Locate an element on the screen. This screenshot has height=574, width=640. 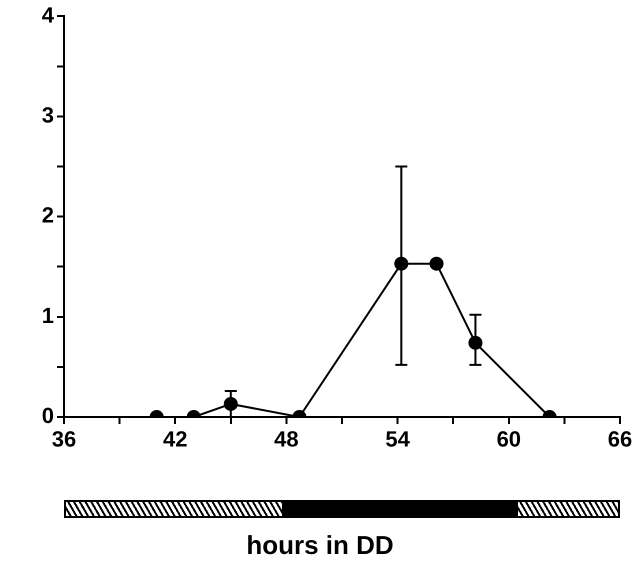
x-tick-label: 42 is located at coordinates (175, 439).